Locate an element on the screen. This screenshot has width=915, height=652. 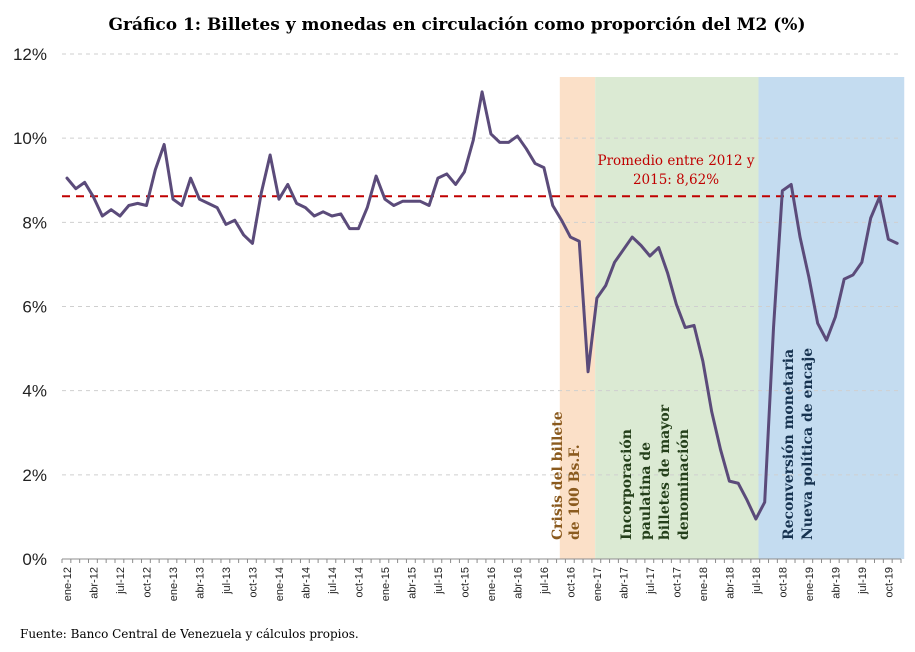
y-tick-label: 6% is located at coordinates (34, 307).